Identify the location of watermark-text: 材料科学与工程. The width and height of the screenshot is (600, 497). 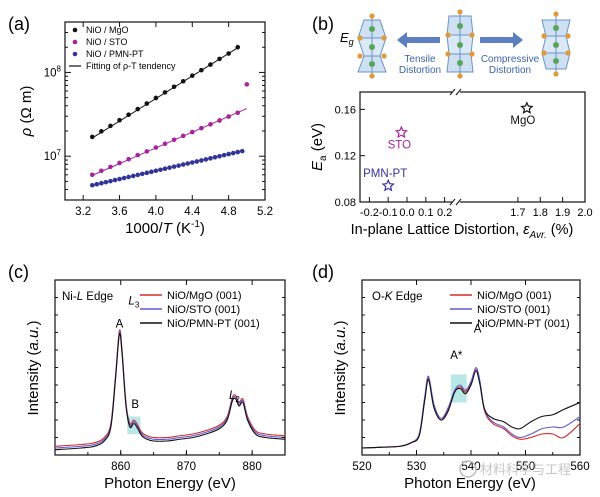
(525, 469).